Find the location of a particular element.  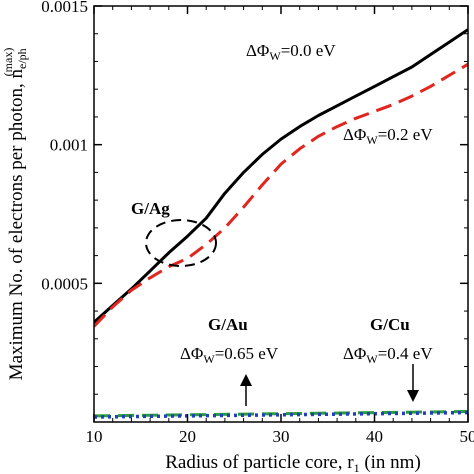

x-tick-label: 10 is located at coordinates (94, 436).